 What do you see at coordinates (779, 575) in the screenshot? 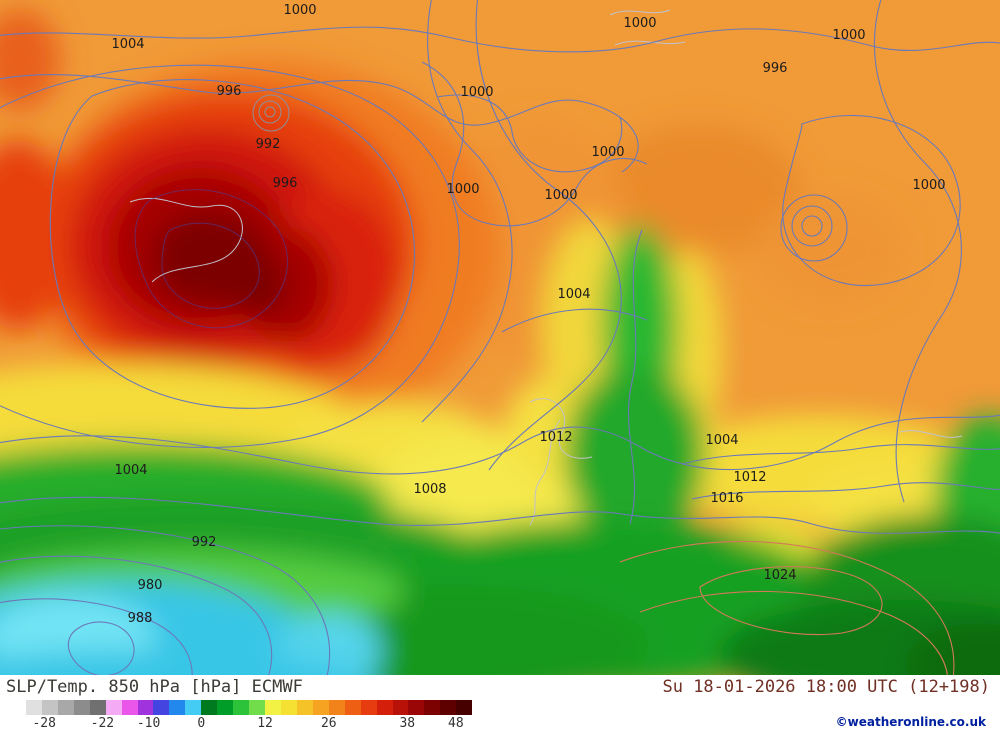
I see `isobar-label: 1024` at bounding box center [779, 575].